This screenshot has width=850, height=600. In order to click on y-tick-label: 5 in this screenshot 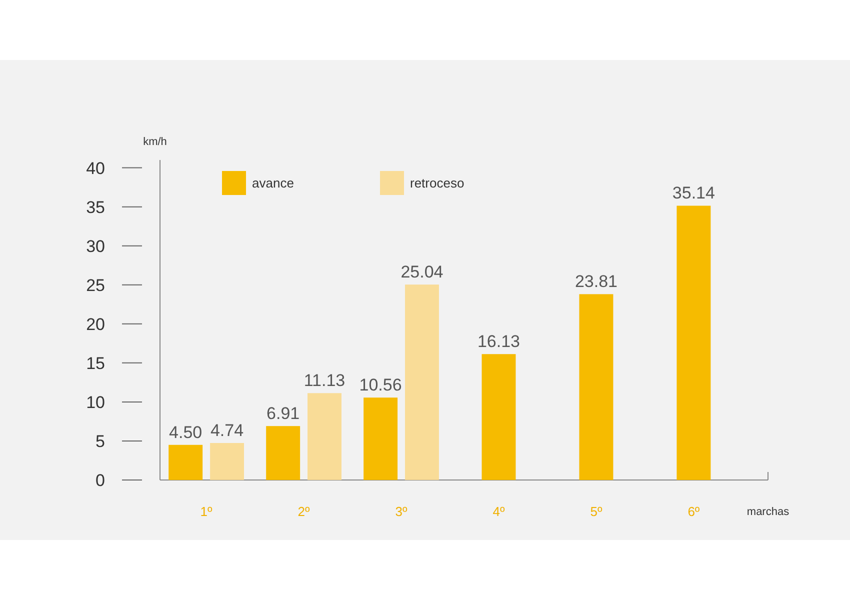, I will do `click(100, 441)`.